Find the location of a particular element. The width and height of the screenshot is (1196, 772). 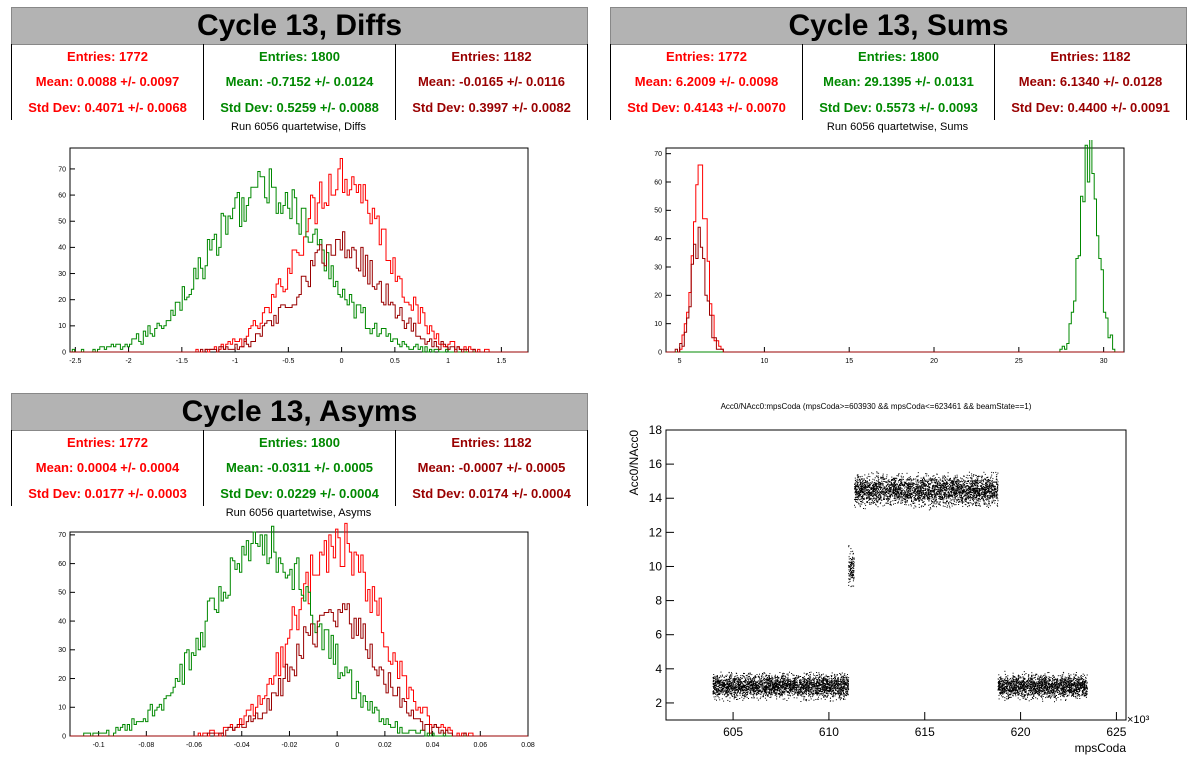

y-tick-label: 50 is located at coordinates (62, 222).